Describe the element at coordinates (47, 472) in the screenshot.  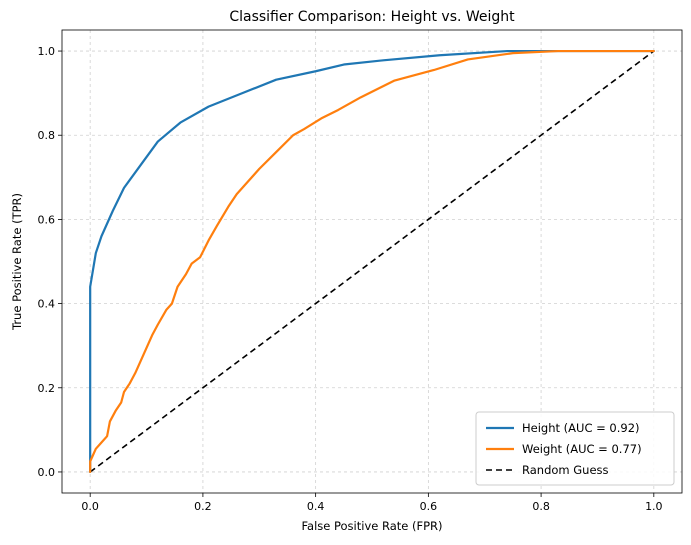
I see `y-tick-label: 0.0` at that location.